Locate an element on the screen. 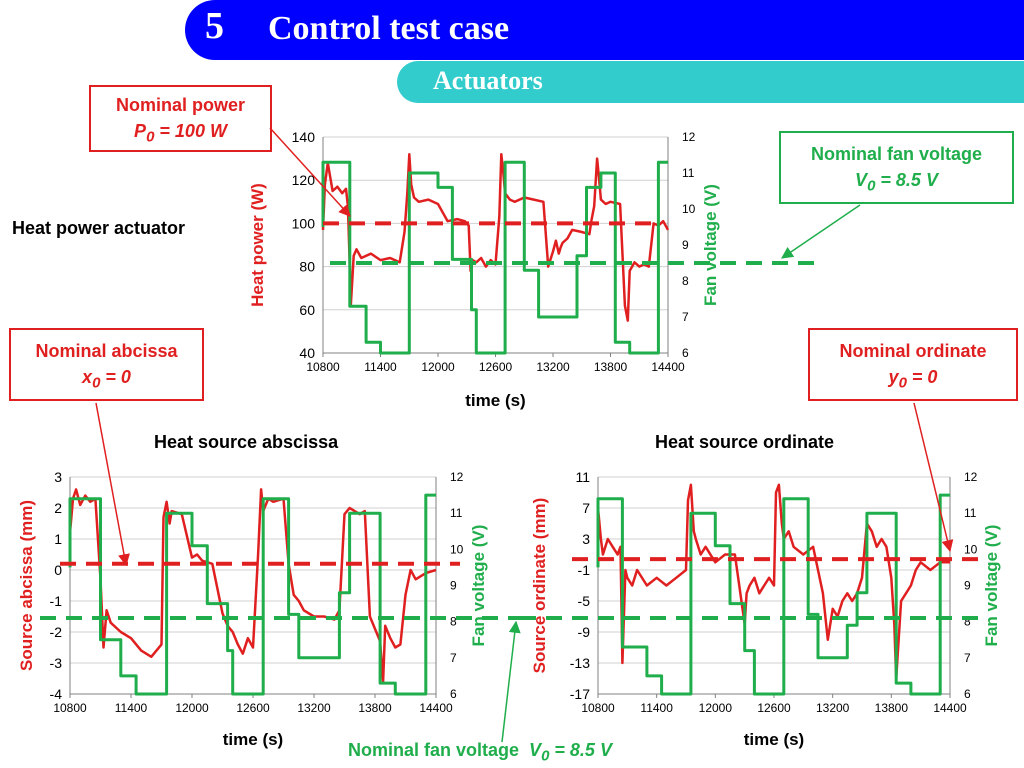  y-tick-label: -3 is located at coordinates (56, 663).